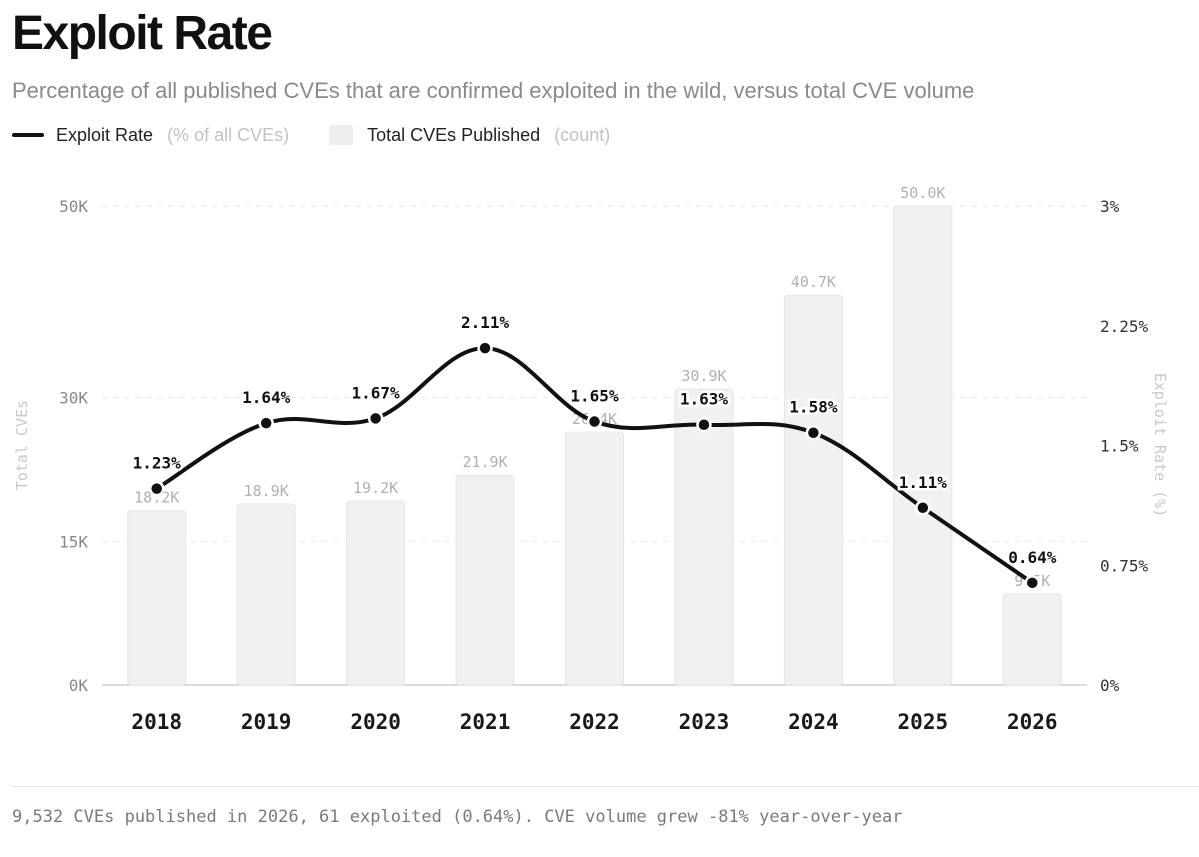 Image resolution: width=1199 pixels, height=857 pixels. What do you see at coordinates (73, 541) in the screenshot?
I see `y-left-tick-label: 15K` at bounding box center [73, 541].